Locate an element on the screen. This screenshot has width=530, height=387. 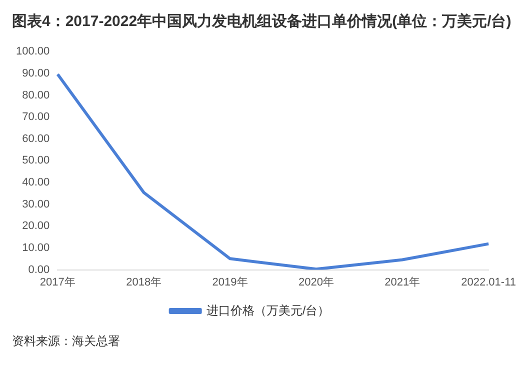
text: 资料来源：海关总署 is located at coordinates (66, 341).